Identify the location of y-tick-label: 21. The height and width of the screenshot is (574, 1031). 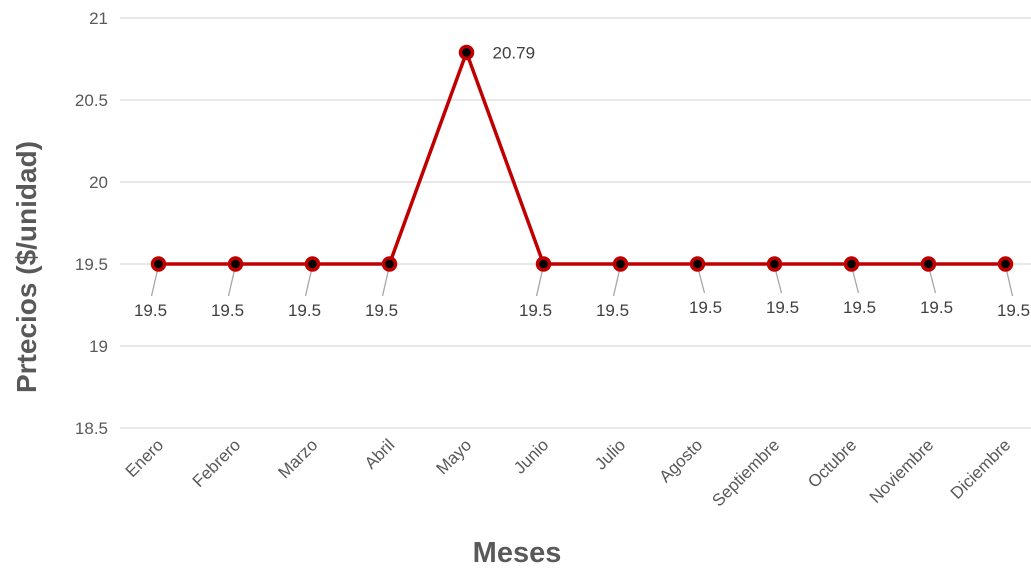
(98, 18).